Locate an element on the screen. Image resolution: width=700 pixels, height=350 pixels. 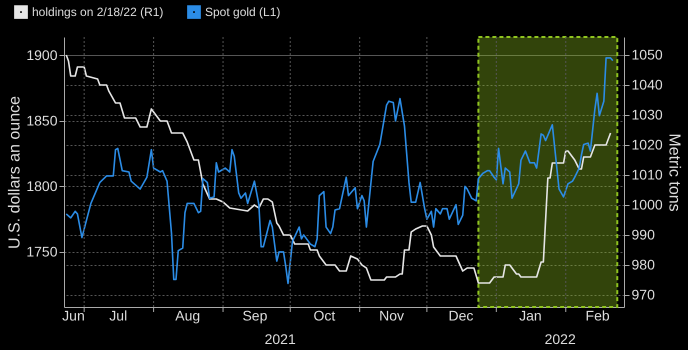
x-tick-label: Jul is located at coordinates (118, 316).